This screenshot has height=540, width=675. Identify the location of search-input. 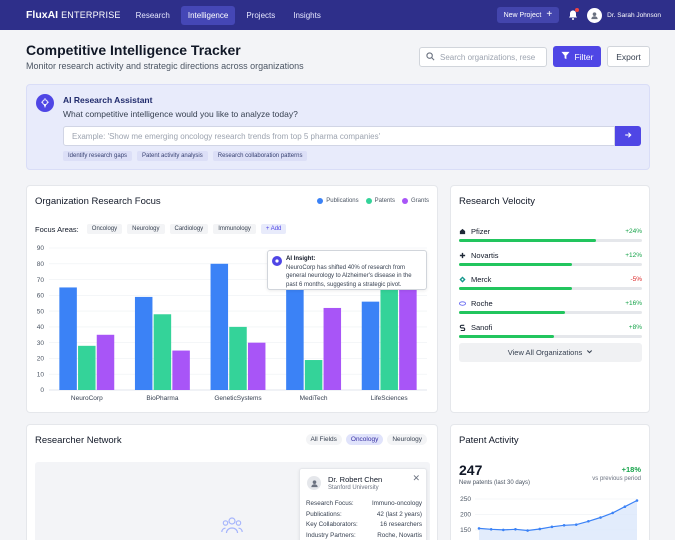
(492, 57).